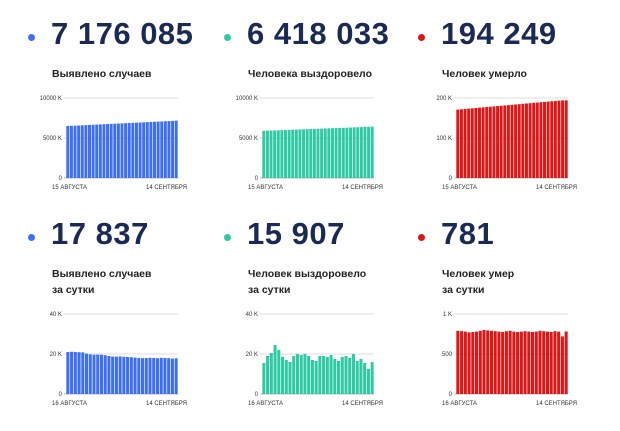  Describe the element at coordinates (463, 290) in the screenshot. I see `stat-label-line: за сутки` at that location.